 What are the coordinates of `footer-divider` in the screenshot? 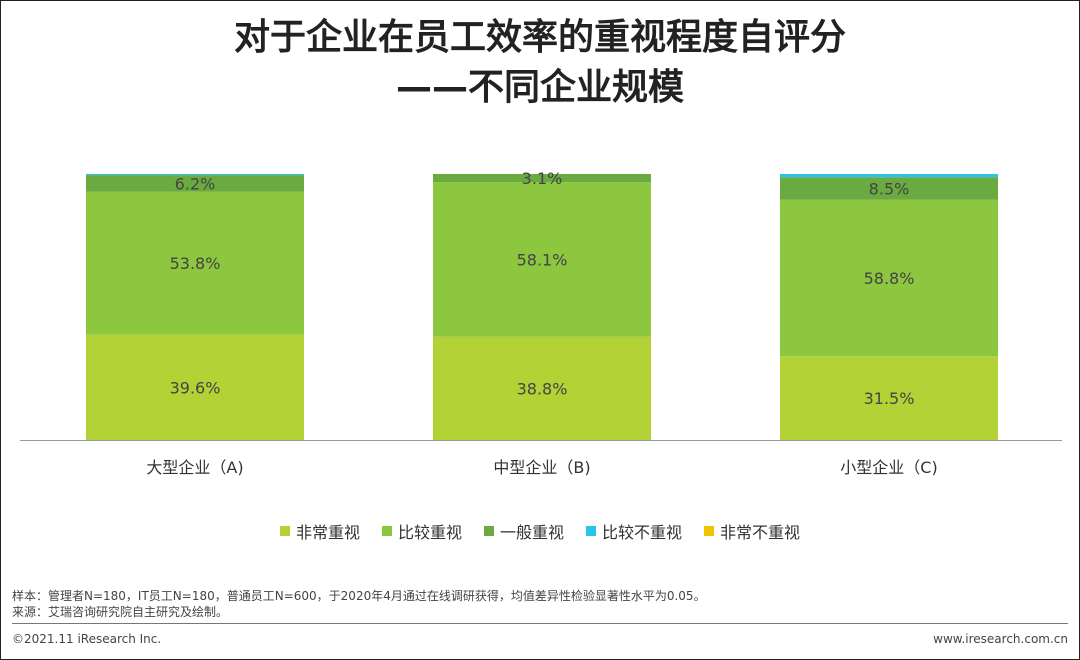 It's located at (540, 623).